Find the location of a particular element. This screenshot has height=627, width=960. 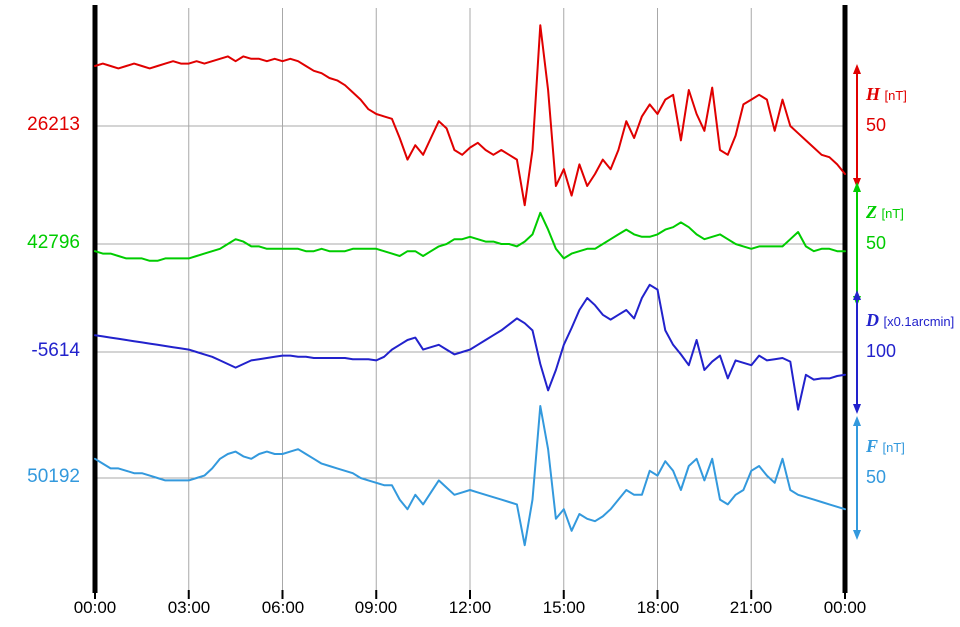

series-label-Z: Z [nT] is located at coordinates (885, 213).